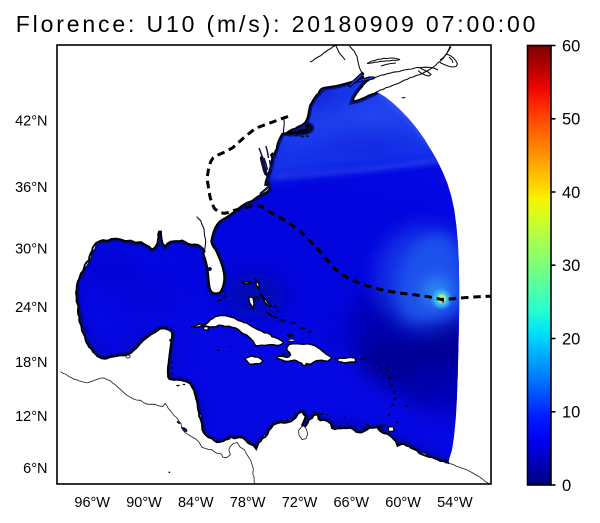 This screenshot has width=600, height=523. What do you see at coordinates (351, 503) in the screenshot?
I see `svg-text: 66°W` at bounding box center [351, 503].